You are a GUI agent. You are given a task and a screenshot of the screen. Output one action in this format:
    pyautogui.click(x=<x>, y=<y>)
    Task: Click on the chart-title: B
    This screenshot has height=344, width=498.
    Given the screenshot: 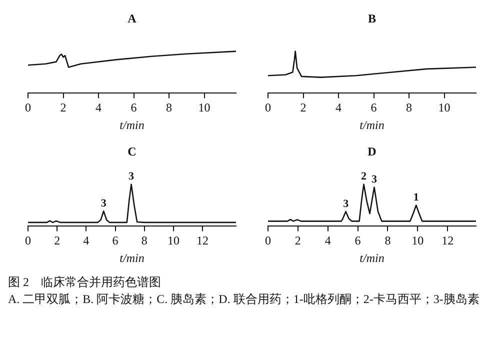 What is the action you would take?
    pyautogui.click(x=372, y=18)
    